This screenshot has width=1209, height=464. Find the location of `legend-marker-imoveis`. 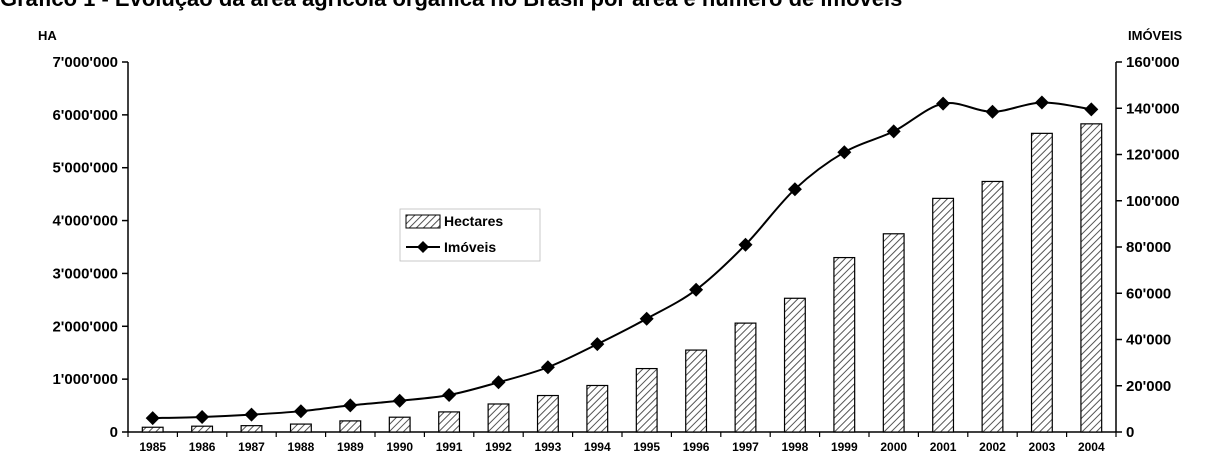

legend-marker-imoveis is located at coordinates (423, 247).